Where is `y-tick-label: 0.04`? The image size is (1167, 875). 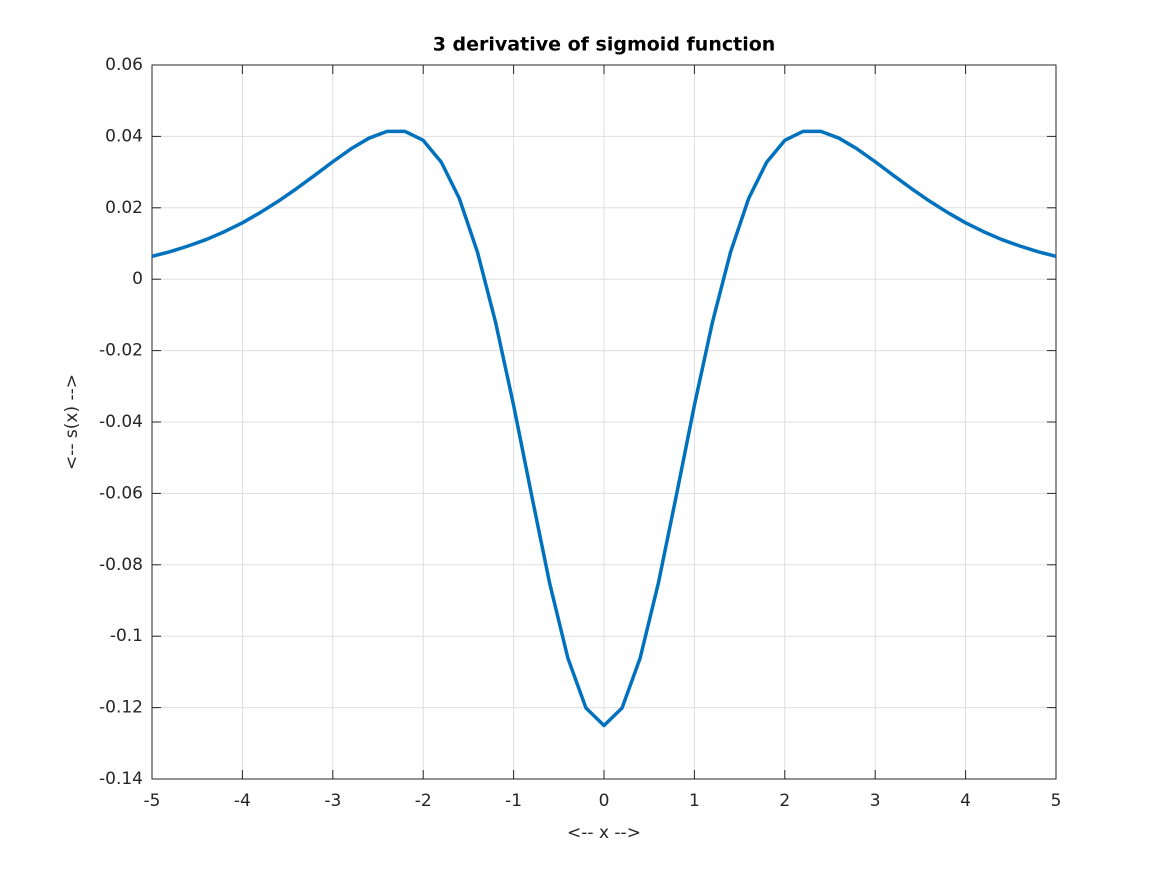
y-tick-label: 0.04 is located at coordinates (124, 136).